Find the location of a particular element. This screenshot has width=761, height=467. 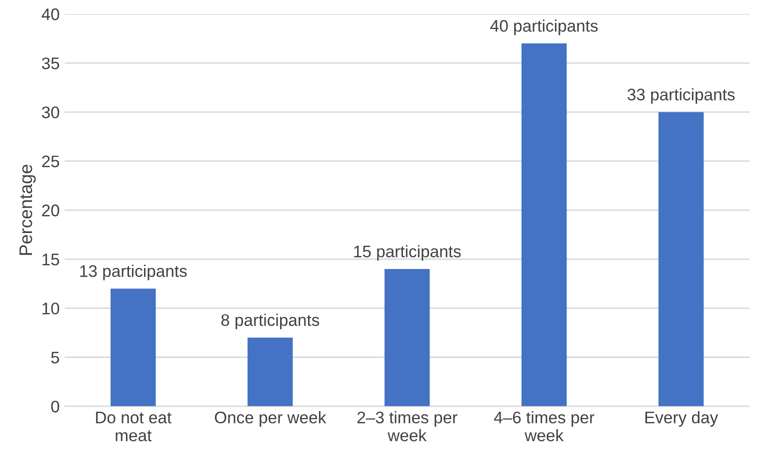

y-tick-label: 25 is located at coordinates (51, 162).